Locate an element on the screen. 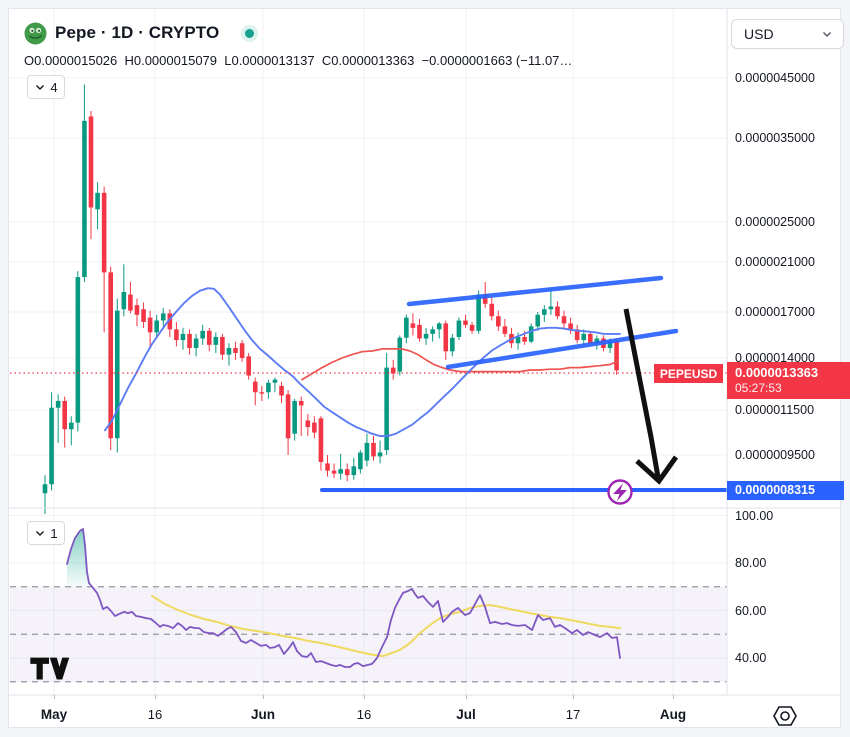 This screenshot has height=737, width=850. price-pane-badge: 4 is located at coordinates (54, 87).